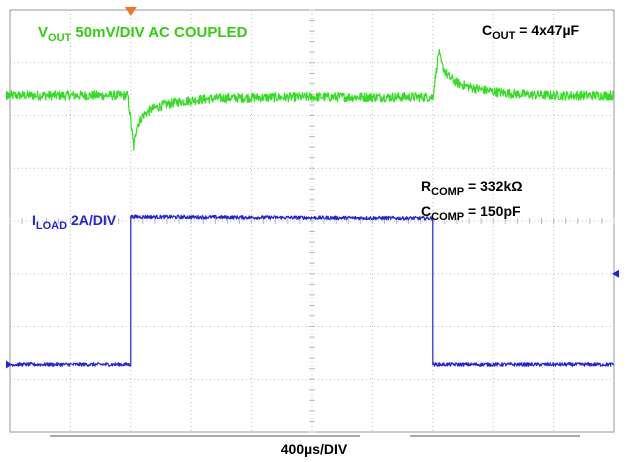  I want to click on ch2-reference-marker-icon, so click(9, 364).